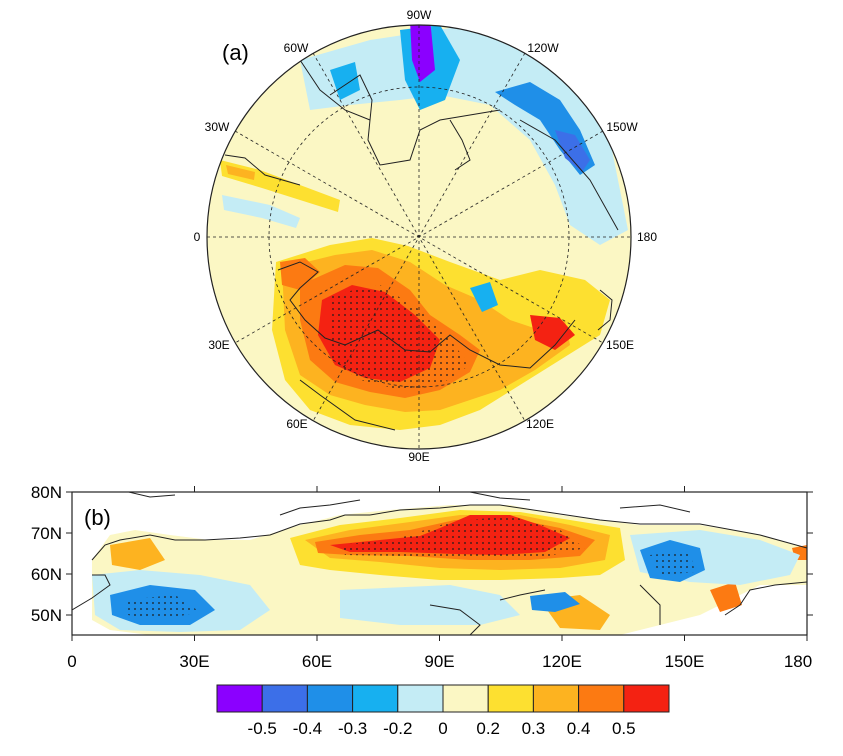 This screenshot has width=843, height=756. Describe the element at coordinates (543, 48) in the screenshot. I see `lon-label-120w: 120W` at that location.